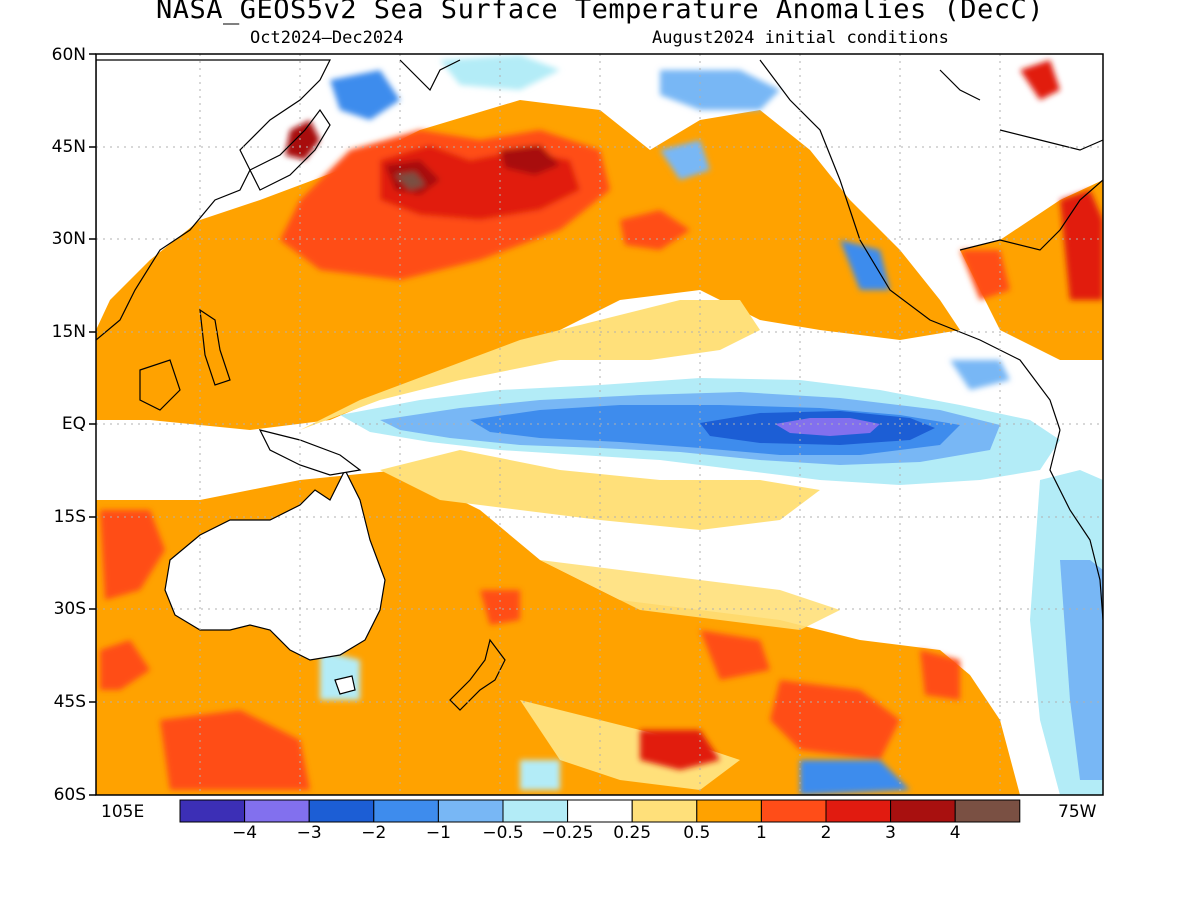 Image resolution: width=1200 pixels, height=900 pixels. I want to click on map-subtitle-init: August2024 initial conditions, so click(800, 38).